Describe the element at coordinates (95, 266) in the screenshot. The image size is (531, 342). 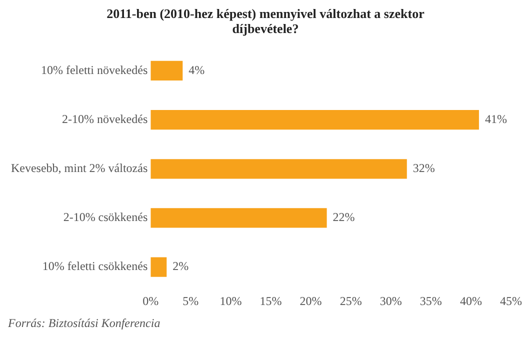
I see `y-tick-label: 10% feletti csökkenés` at that location.